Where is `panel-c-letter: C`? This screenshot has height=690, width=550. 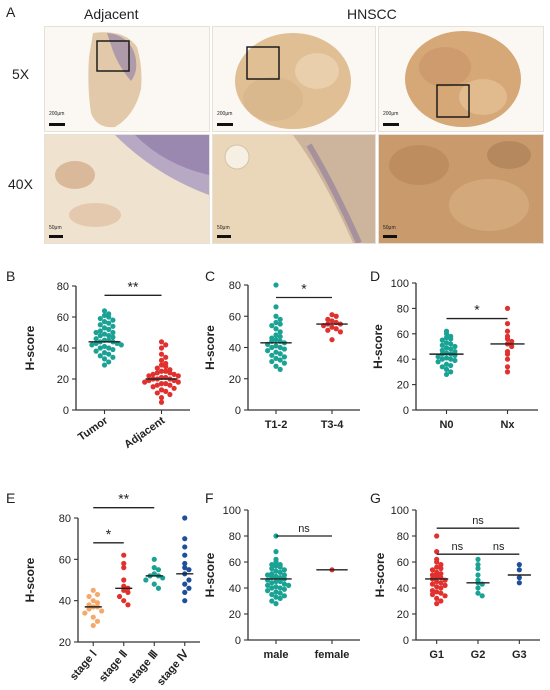 panel-c-letter: C is located at coordinates (210, 276).